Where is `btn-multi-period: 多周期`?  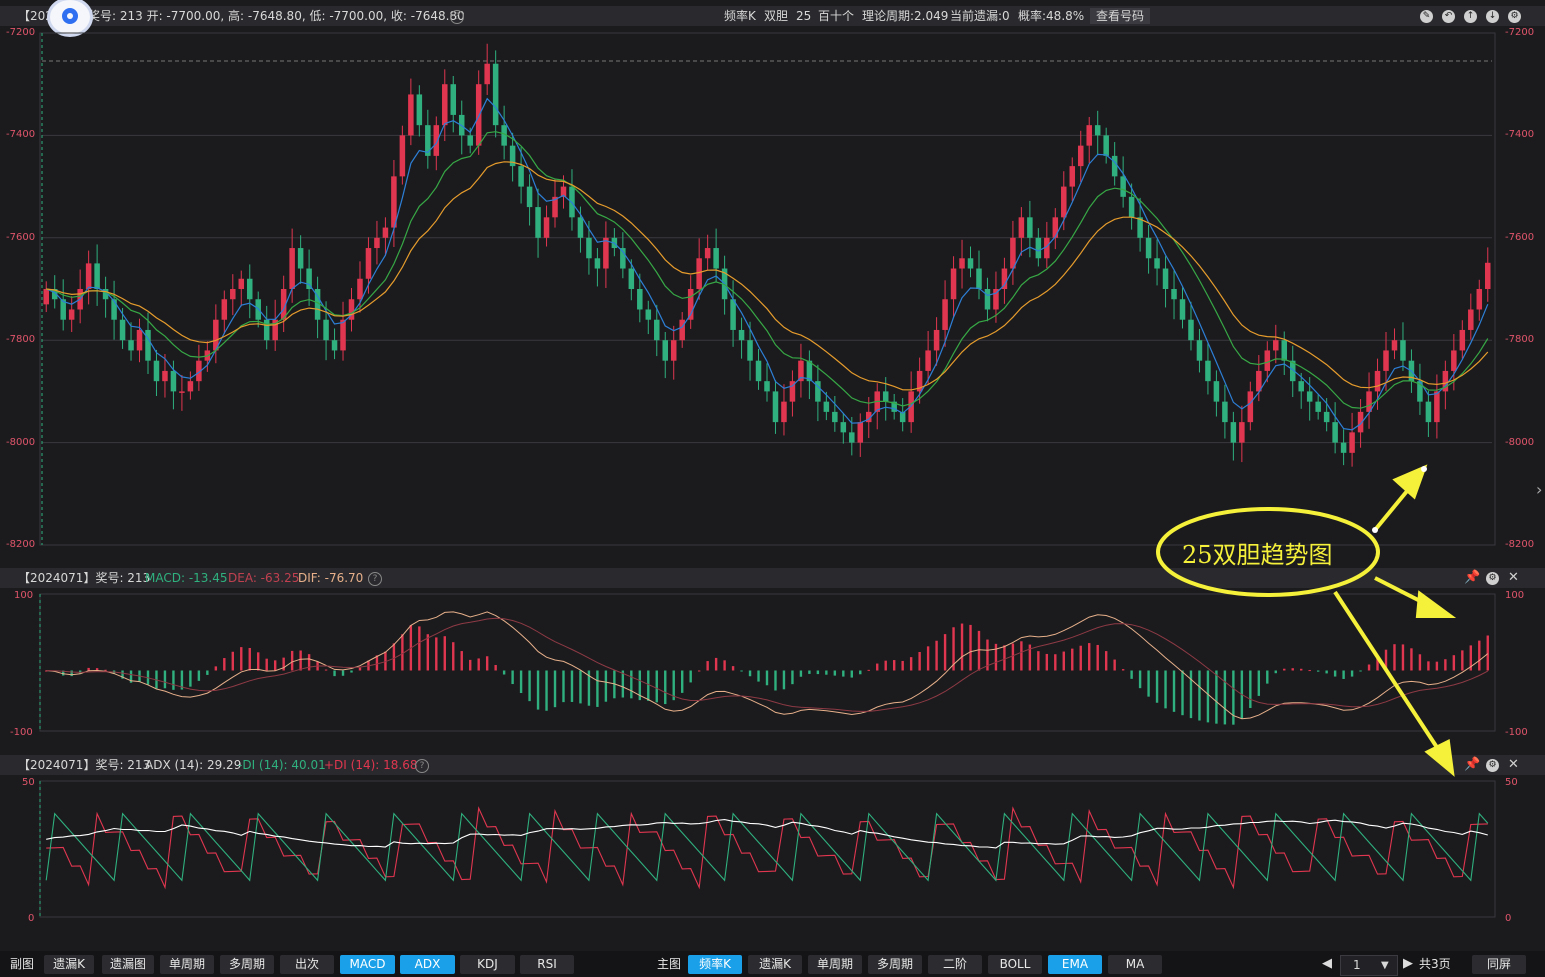
btn-multi-period: 多周期 is located at coordinates (247, 964).